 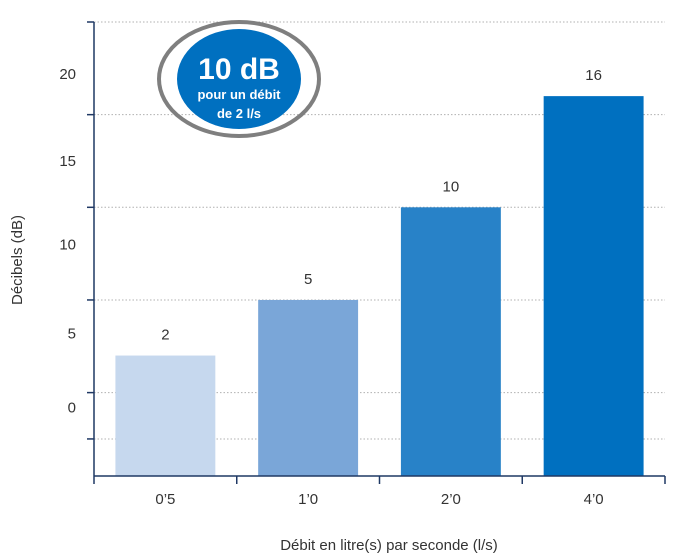 What do you see at coordinates (17, 260) in the screenshot?
I see `y-axis-title: Décibels (dB)` at bounding box center [17, 260].